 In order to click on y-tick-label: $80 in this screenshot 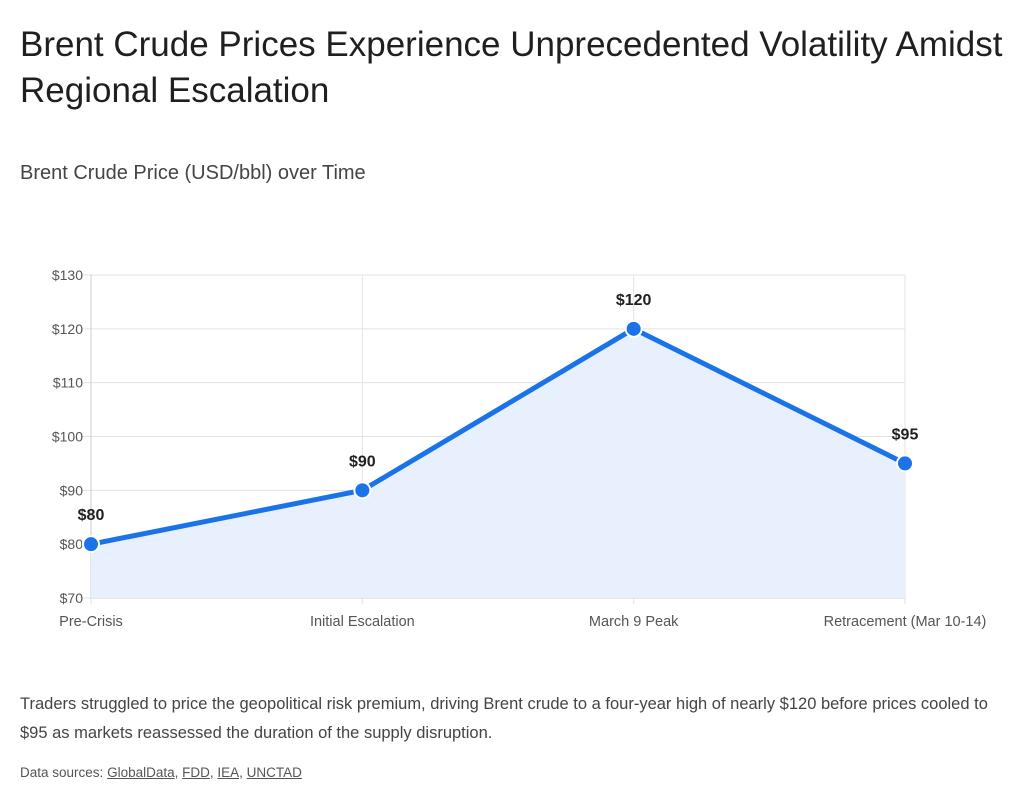, I will do `click(72, 544)`.